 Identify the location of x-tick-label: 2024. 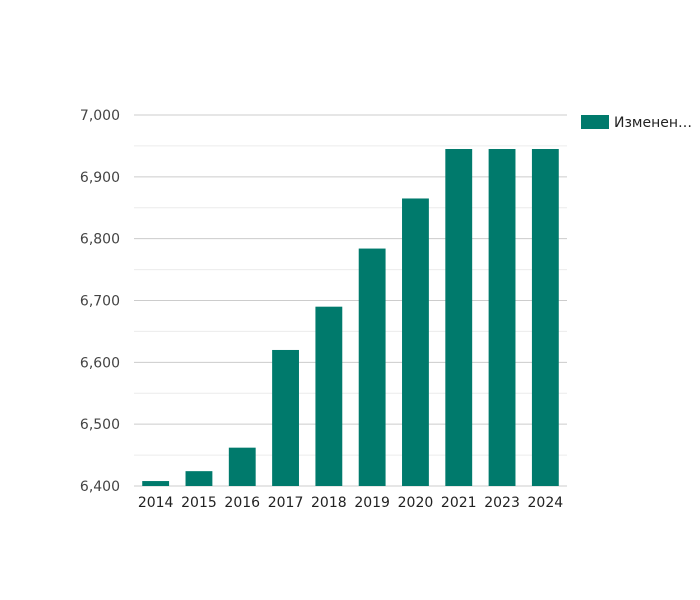
(546, 503).